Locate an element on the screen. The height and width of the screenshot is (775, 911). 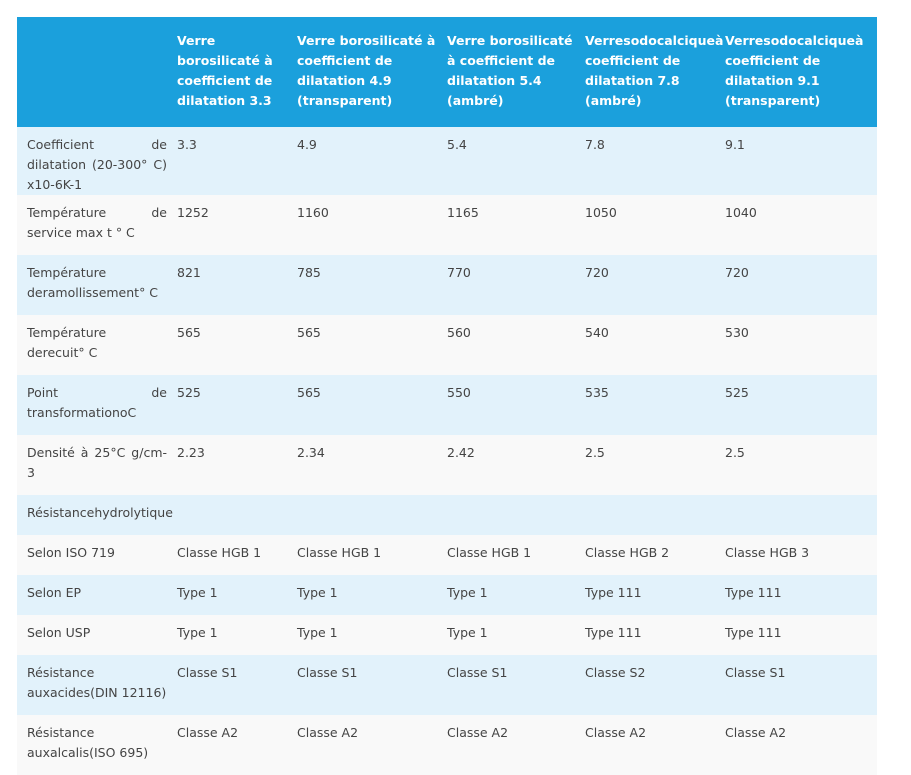
row-label: Selon EP is located at coordinates (54, 592).